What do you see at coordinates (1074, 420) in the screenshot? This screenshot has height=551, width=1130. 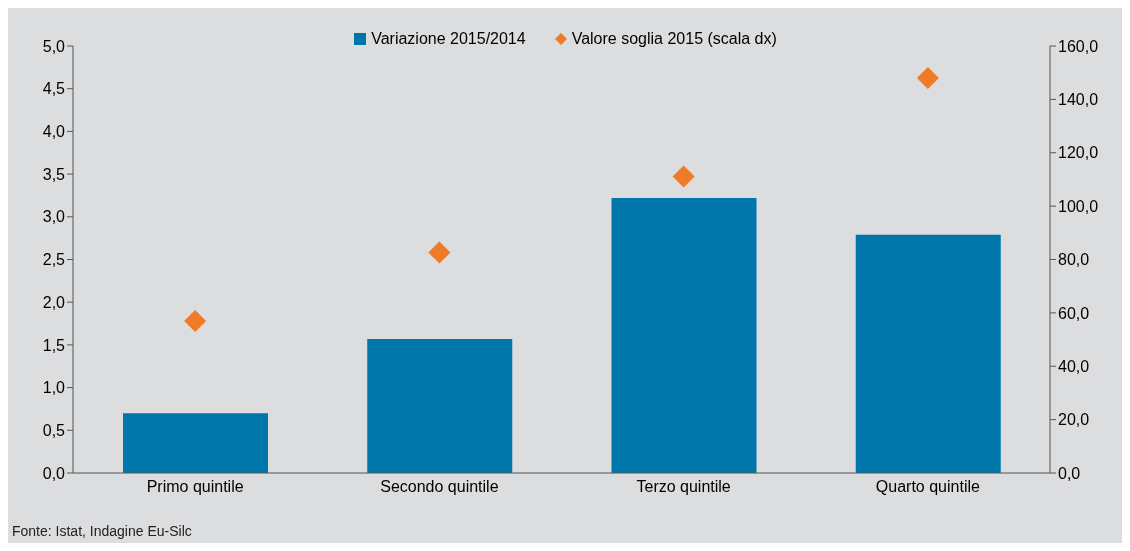 I see `y2-tick-label: 20,0` at bounding box center [1074, 420].